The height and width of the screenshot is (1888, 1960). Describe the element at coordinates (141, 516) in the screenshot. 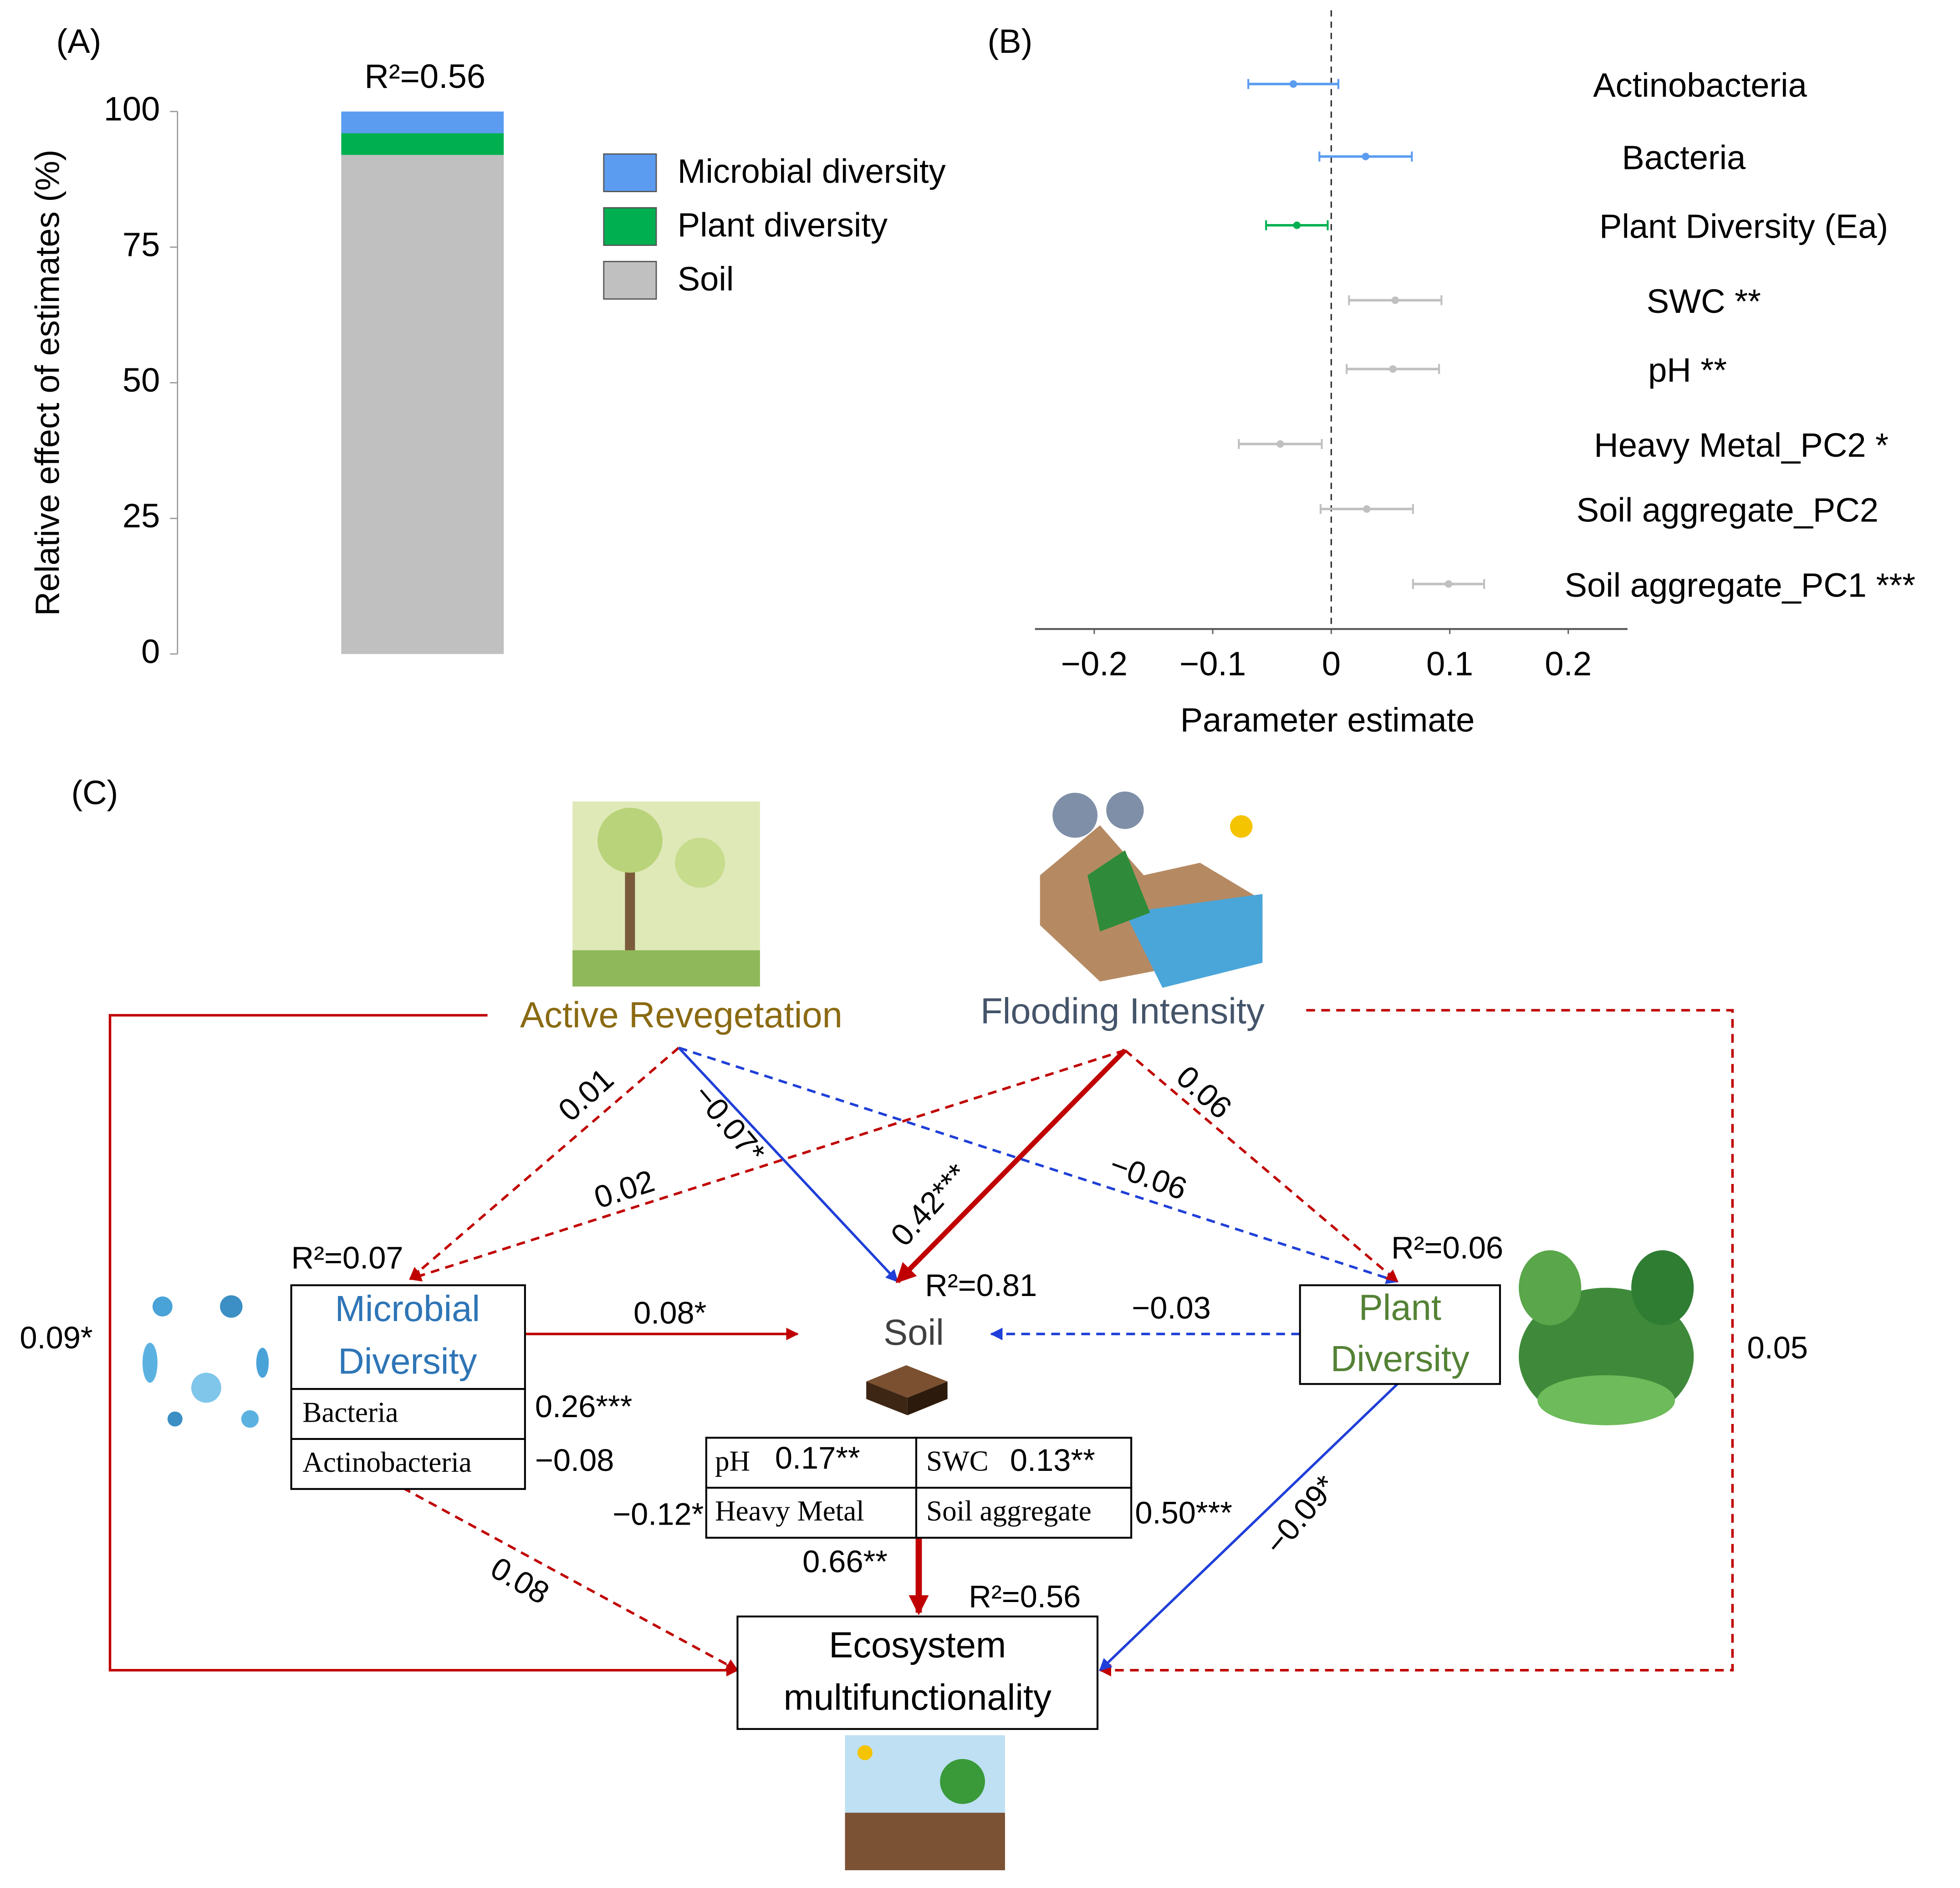

I see `y-tick-label: 25` at that location.